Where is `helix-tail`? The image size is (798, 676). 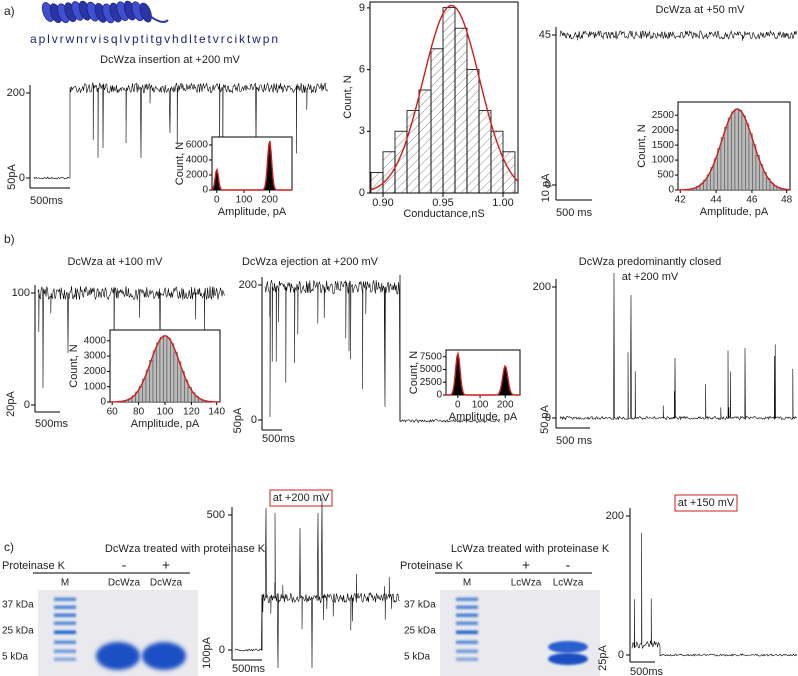 helix-tail is located at coordinates (159, 19).